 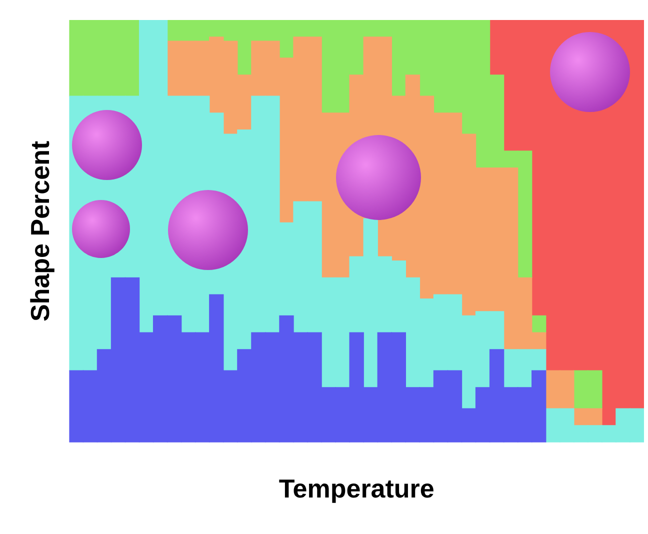 What do you see at coordinates (356, 489) in the screenshot?
I see `x-axis-title: Temperature` at bounding box center [356, 489].